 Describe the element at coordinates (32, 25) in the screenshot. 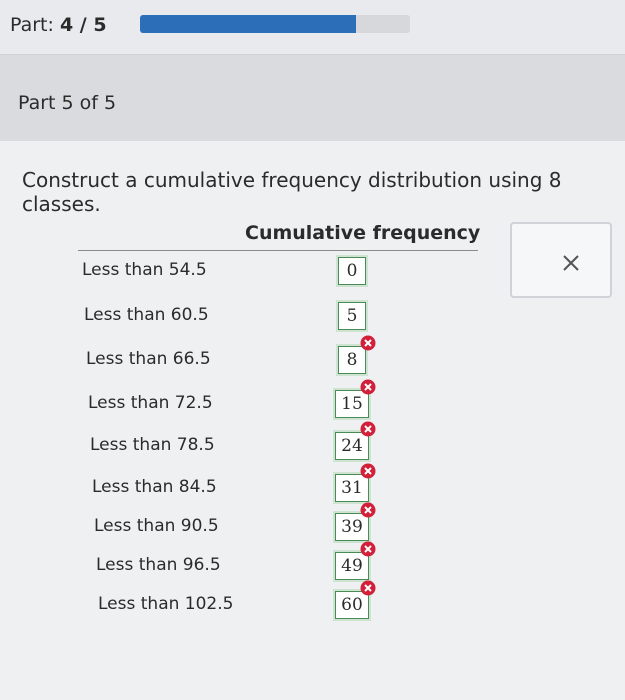

I see `part-label: Part:` at that location.